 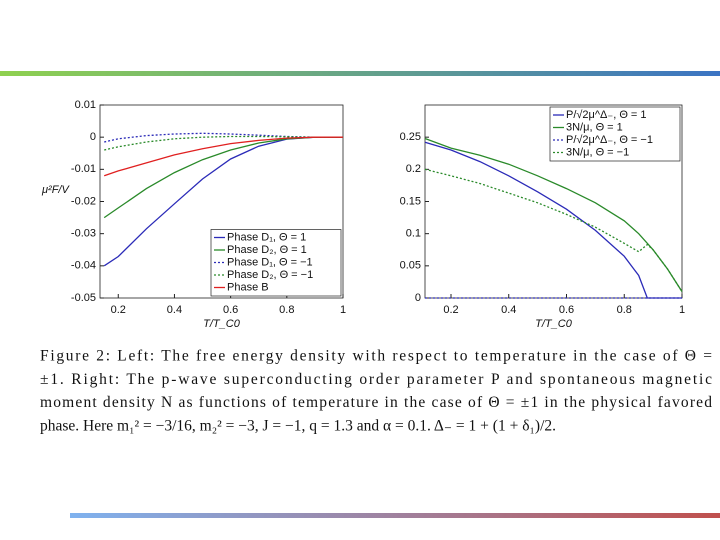 I want to click on y-tick-label: -0.02, so click(x=83, y=201).